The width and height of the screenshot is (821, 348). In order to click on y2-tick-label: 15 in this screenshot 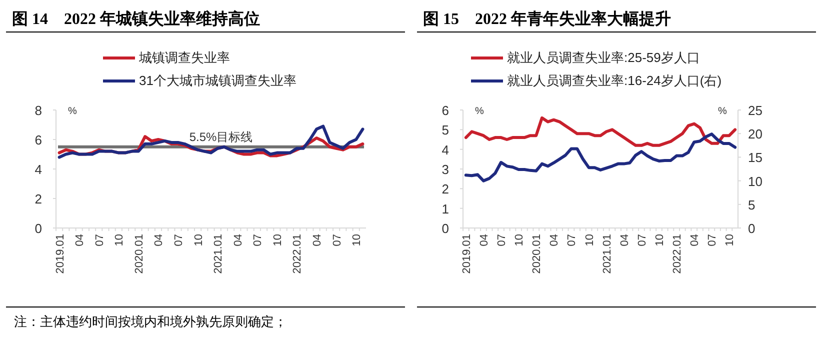, I will do `click(755, 158)`.